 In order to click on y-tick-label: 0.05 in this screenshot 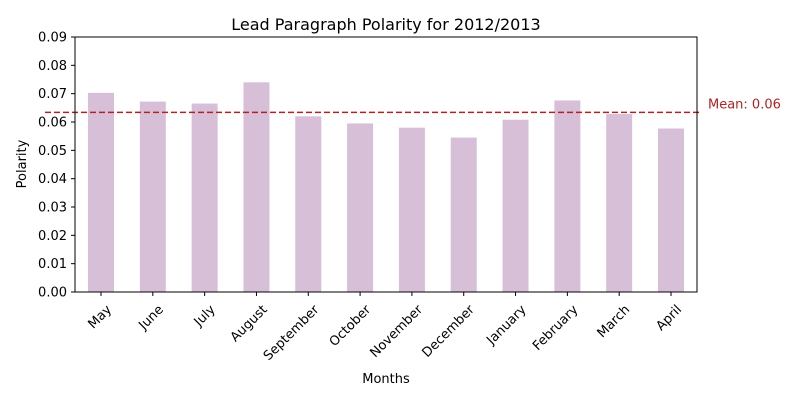, I will do `click(52, 151)`.